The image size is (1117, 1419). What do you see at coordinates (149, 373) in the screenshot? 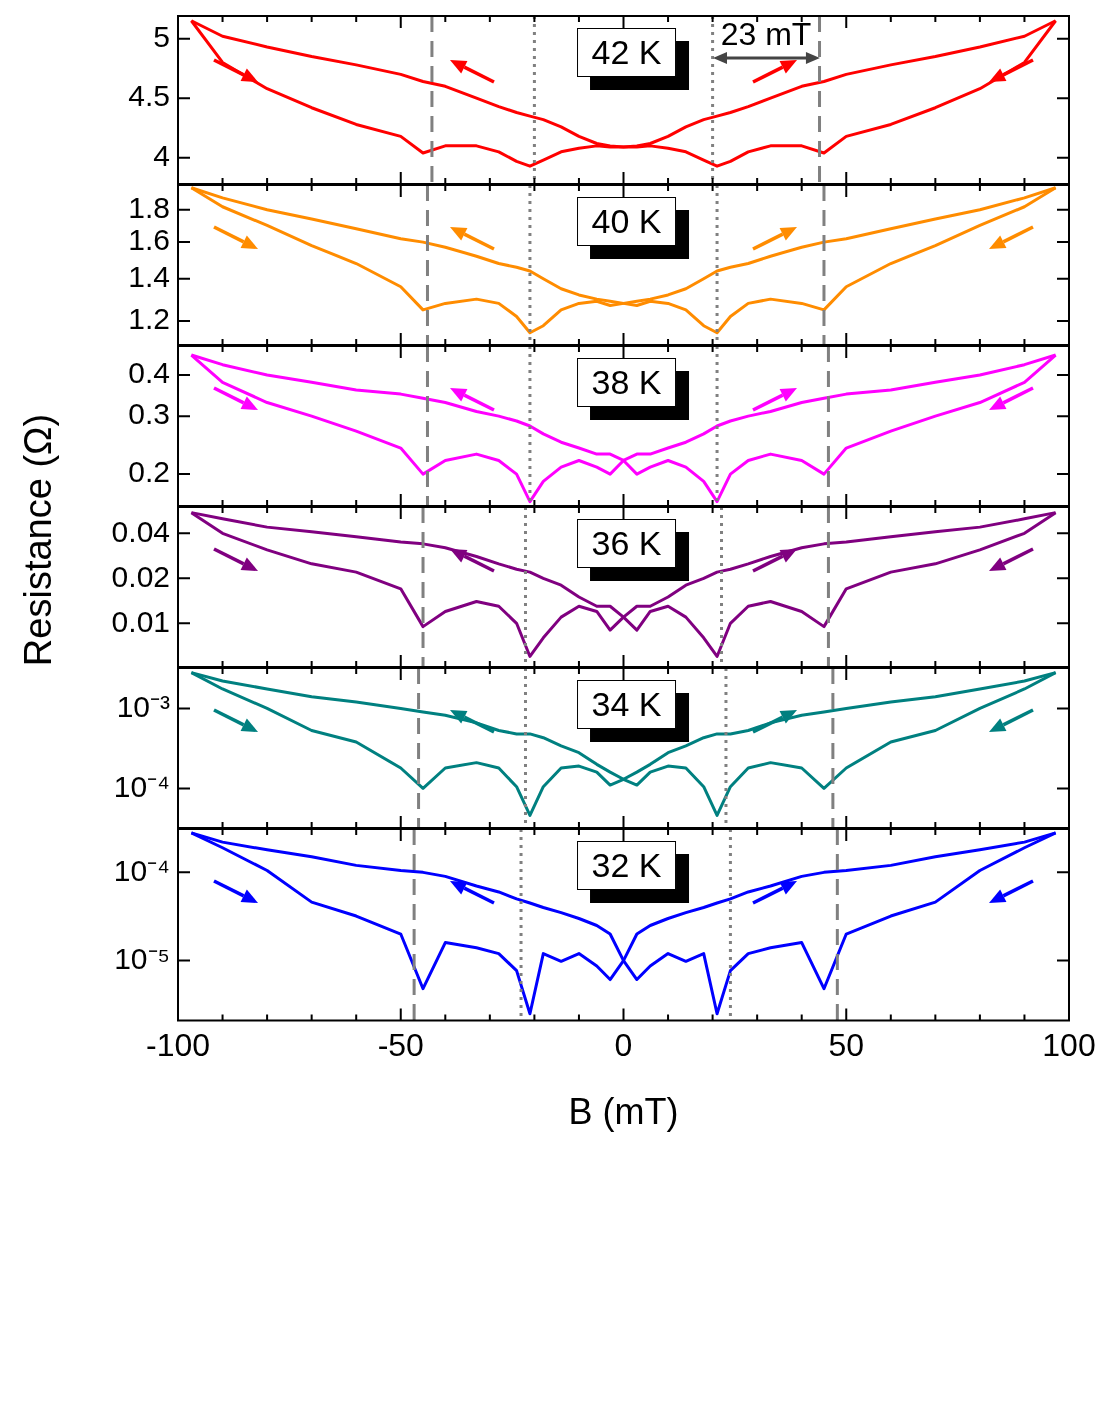
I see `y-tick-label: 0.4` at bounding box center [149, 373].